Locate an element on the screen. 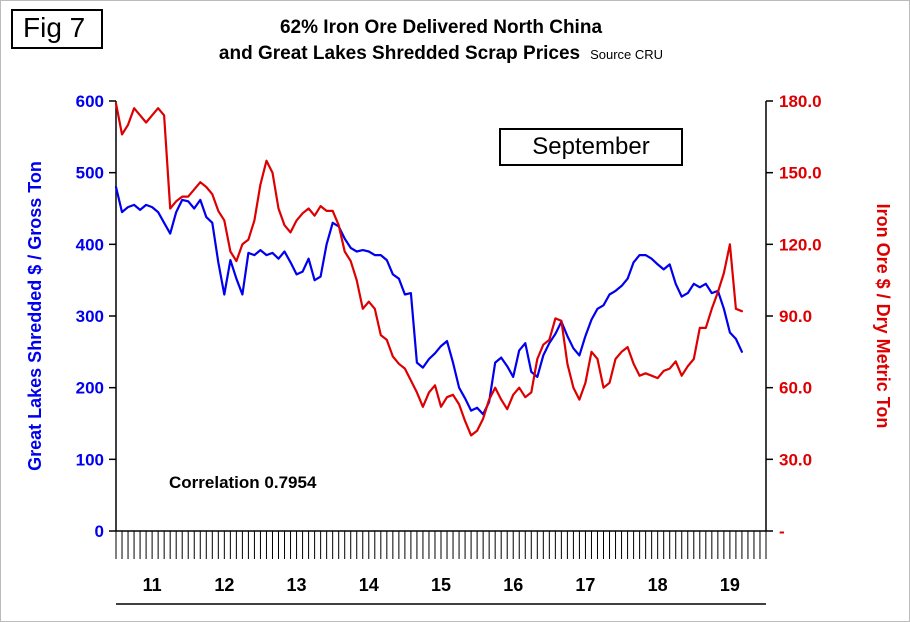  source-label: Source CRU is located at coordinates (627, 54).